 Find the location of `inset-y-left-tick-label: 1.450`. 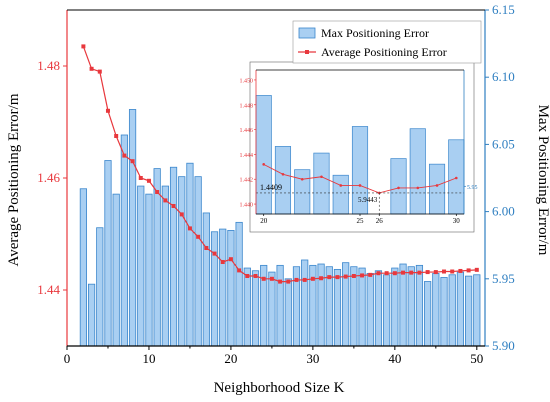

inset-y-left-tick-label: 1.450 is located at coordinates (247, 81).